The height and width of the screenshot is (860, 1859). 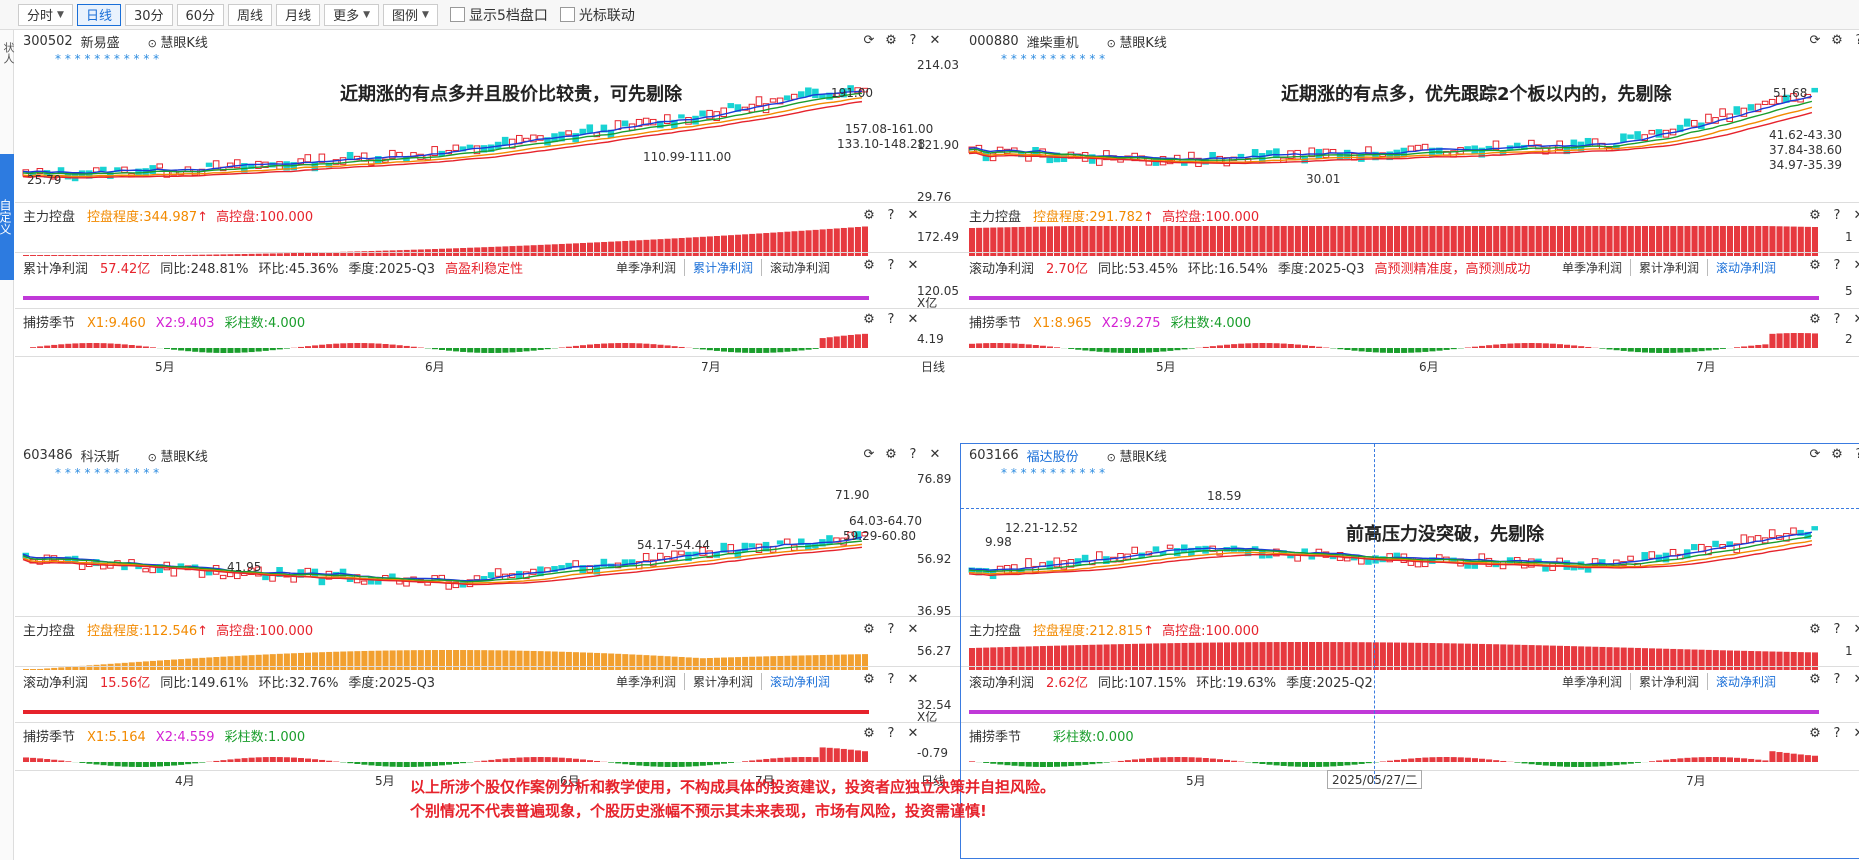 I want to click on cursor-link-checkbox: 光标联动, so click(x=597, y=15).